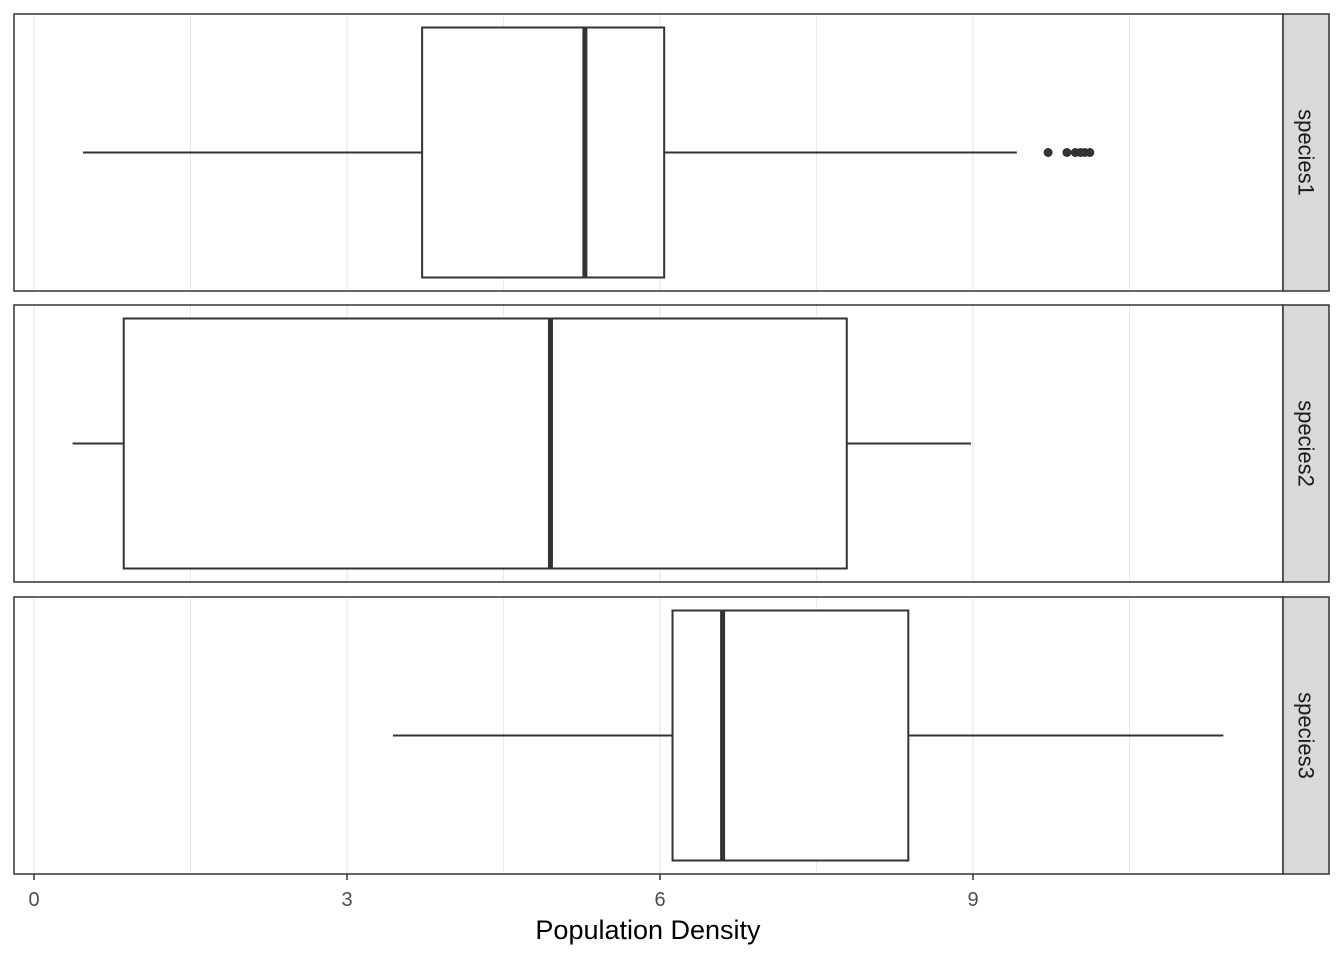 The height and width of the screenshot is (960, 1344). What do you see at coordinates (659, 900) in the screenshot?
I see `x-tick-label: 6` at bounding box center [659, 900].